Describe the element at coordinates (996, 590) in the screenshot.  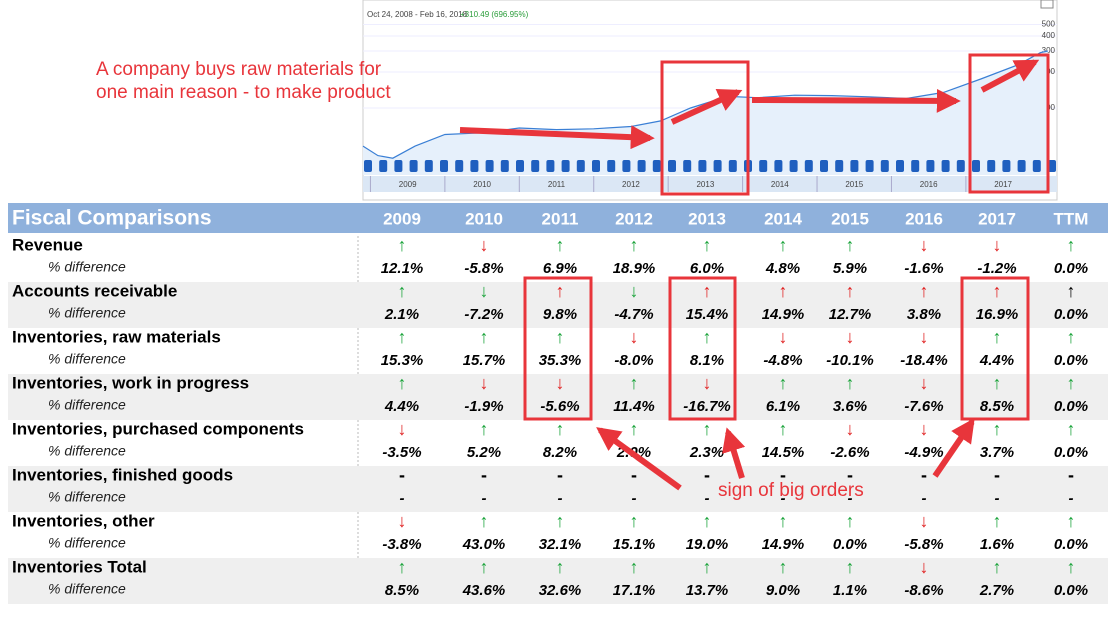
I see `cell-value: 2.7%` at that location.